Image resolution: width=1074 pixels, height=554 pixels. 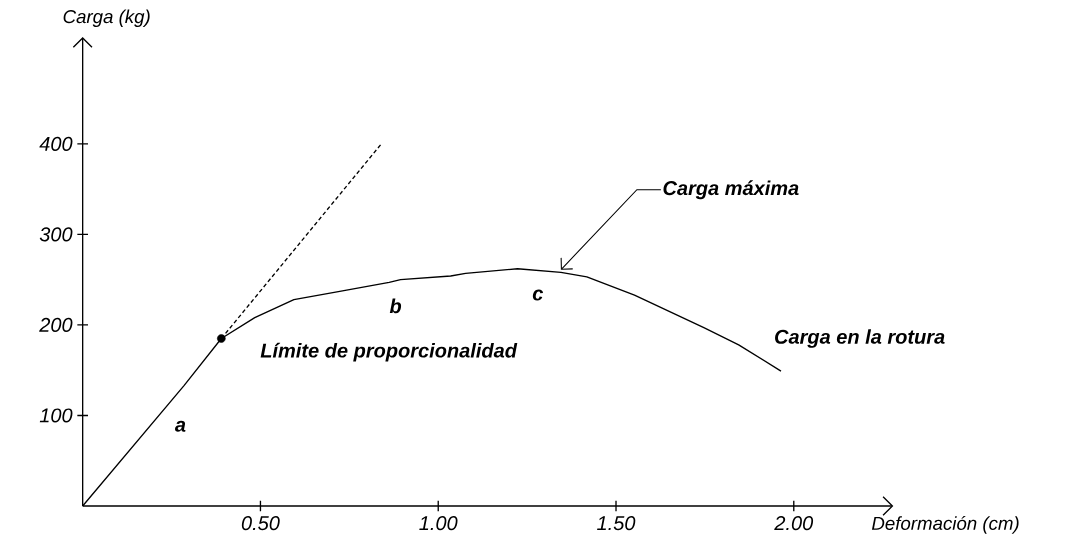 What do you see at coordinates (106, 18) in the screenshot?
I see `y-axis-title: Carga (kg)` at bounding box center [106, 18].